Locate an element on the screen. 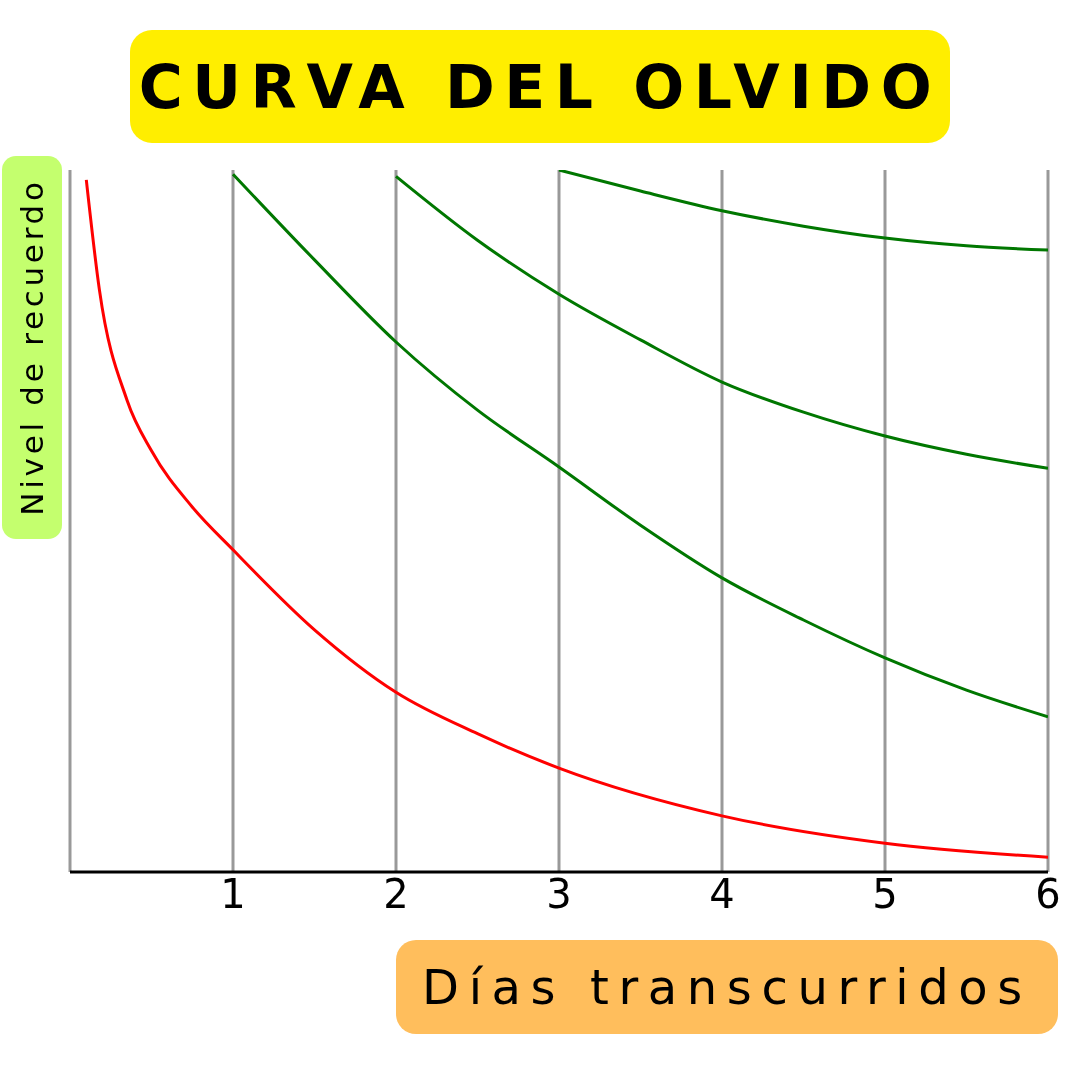 Image resolution: width=1080 pixels, height=1080 pixels. x-tick-label: 1 is located at coordinates (233, 894).